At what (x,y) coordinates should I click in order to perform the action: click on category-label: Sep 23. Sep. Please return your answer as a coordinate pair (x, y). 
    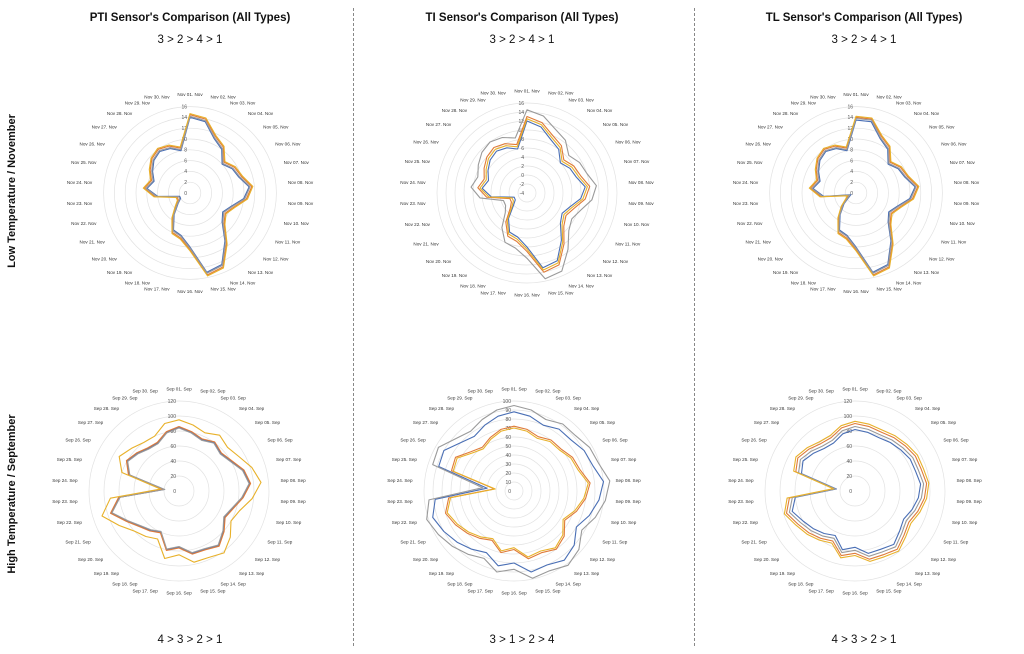
    Looking at the image, I should click on (65, 501).